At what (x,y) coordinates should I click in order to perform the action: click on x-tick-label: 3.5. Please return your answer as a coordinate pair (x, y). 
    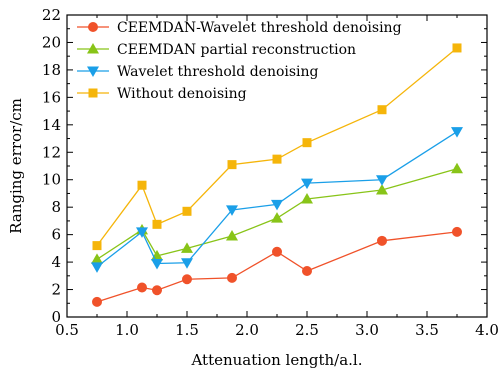
    Looking at the image, I should click on (427, 330).